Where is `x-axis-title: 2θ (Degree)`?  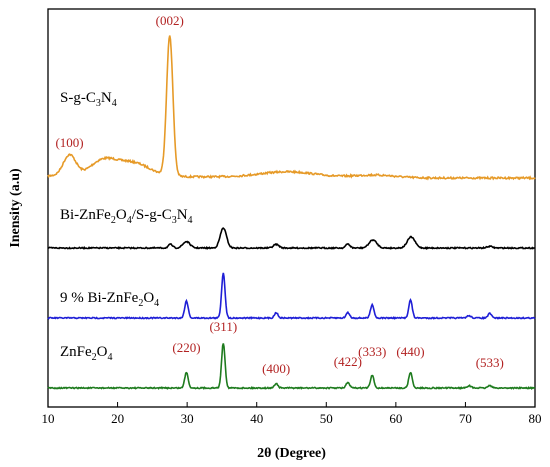 x-axis-title: 2θ (Degree) is located at coordinates (291, 453).